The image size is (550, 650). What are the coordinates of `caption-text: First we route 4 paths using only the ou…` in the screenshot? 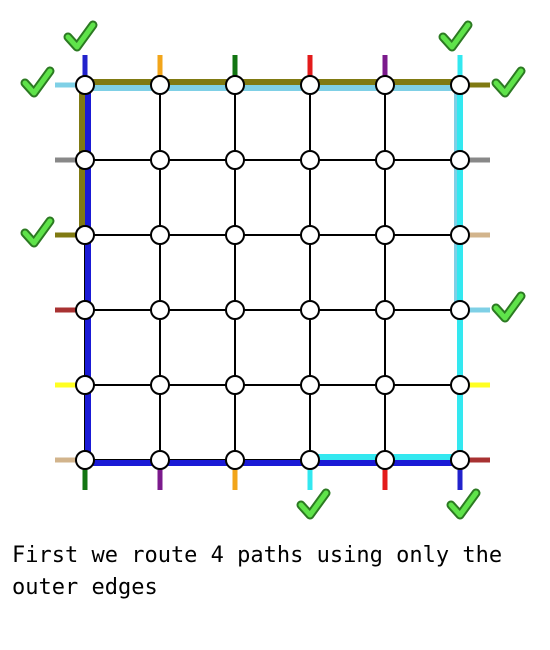 It's located at (264, 571).